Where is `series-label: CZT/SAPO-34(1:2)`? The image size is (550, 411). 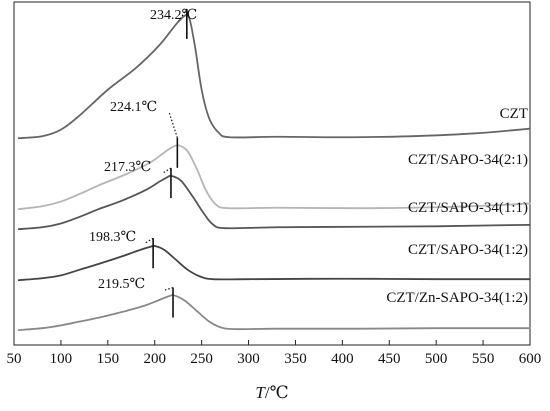
series-label: CZT/SAPO-34(1:2) is located at coordinates (468, 250).